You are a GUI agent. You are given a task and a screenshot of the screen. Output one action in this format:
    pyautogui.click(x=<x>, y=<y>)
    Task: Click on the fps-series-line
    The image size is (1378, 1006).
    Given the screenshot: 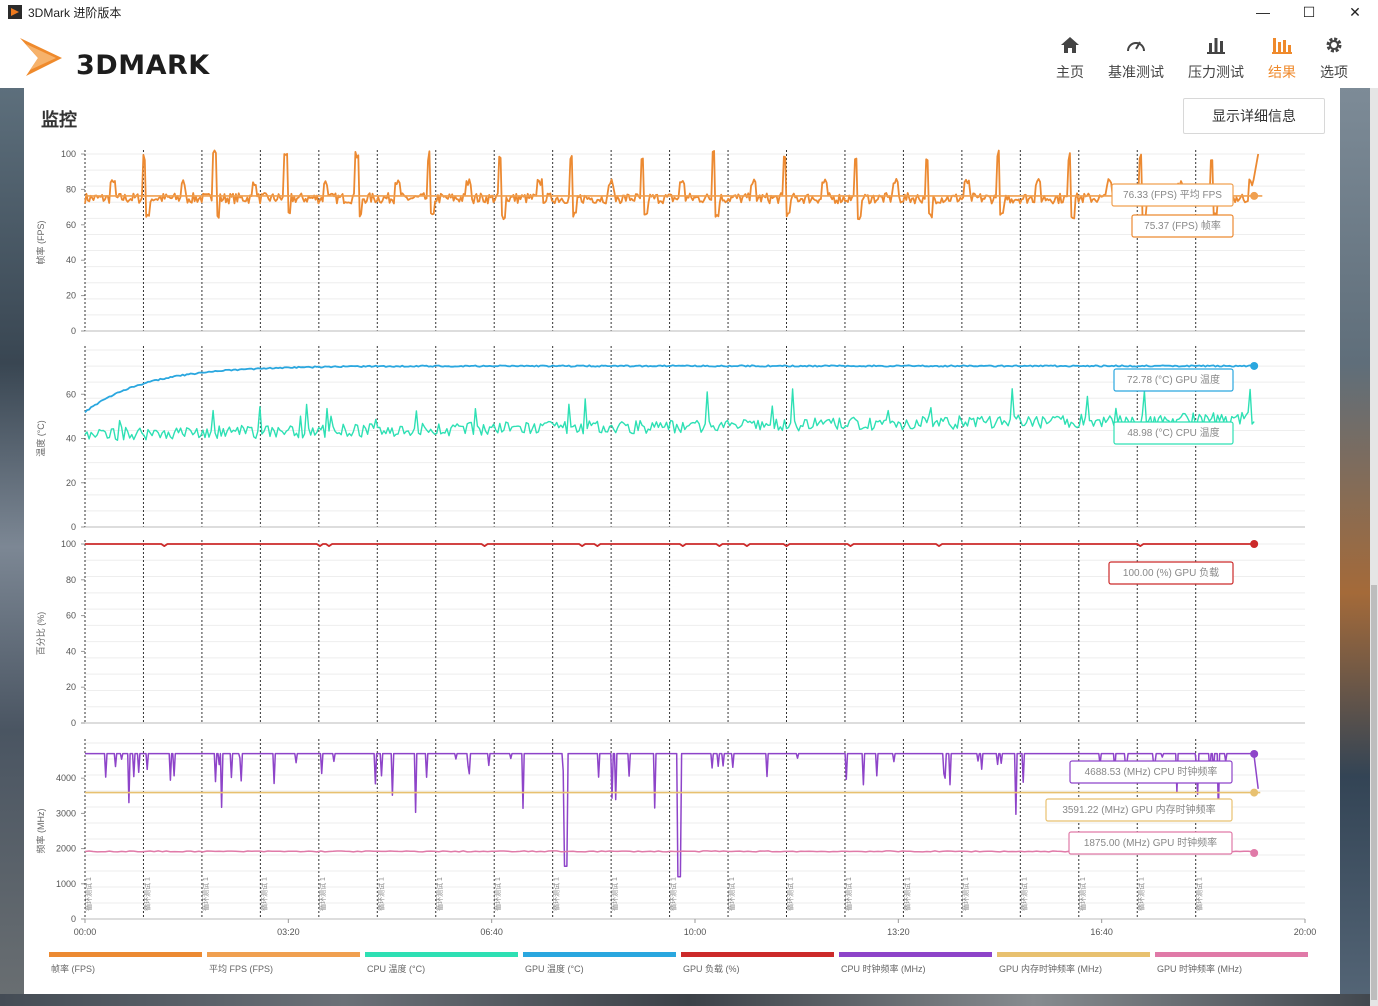 What is the action you would take?
    pyautogui.click(x=672, y=185)
    